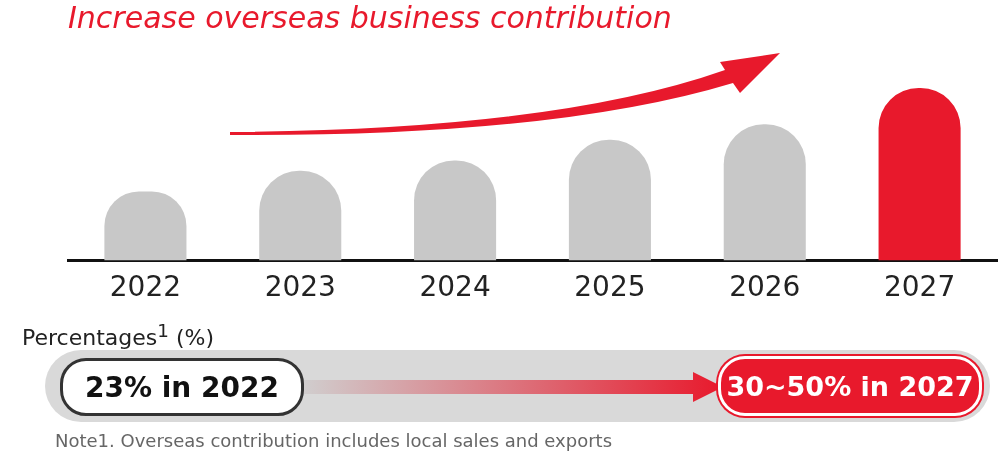 Image resolution: width=1005 pixels, height=458 pixels. I want to click on x-tick-label: 2024, so click(455, 287).